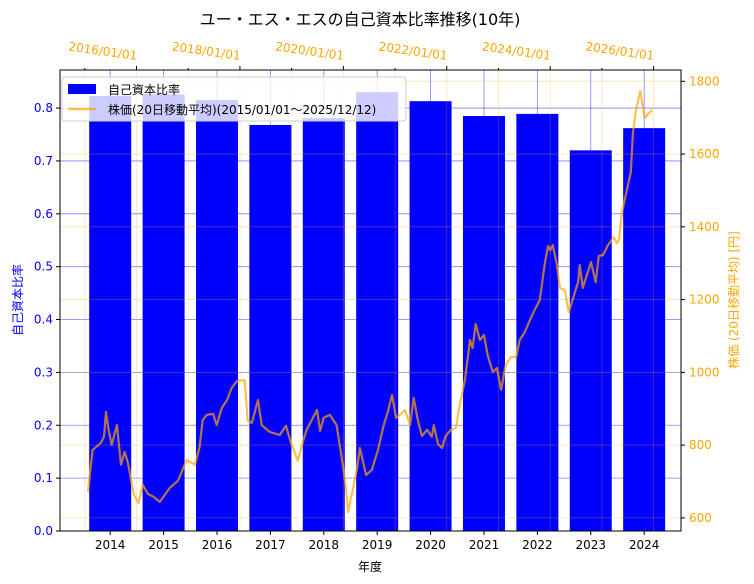 The width and height of the screenshot is (754, 584). What do you see at coordinates (590, 545) in the screenshot?
I see `x-tick-label: 2023` at bounding box center [590, 545].